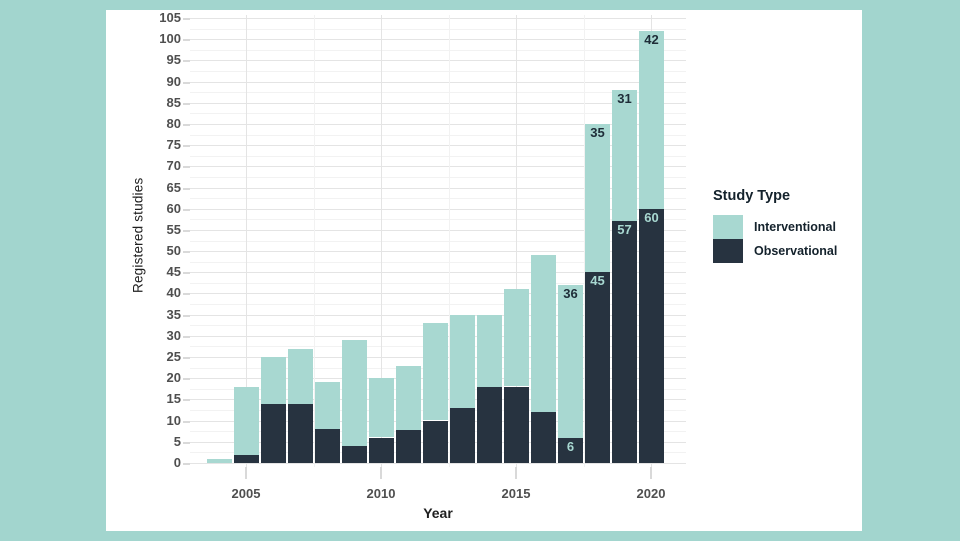 This screenshot has width=960, height=541. Describe the element at coordinates (728, 227) in the screenshot. I see `legend-swatch-interventional` at that location.